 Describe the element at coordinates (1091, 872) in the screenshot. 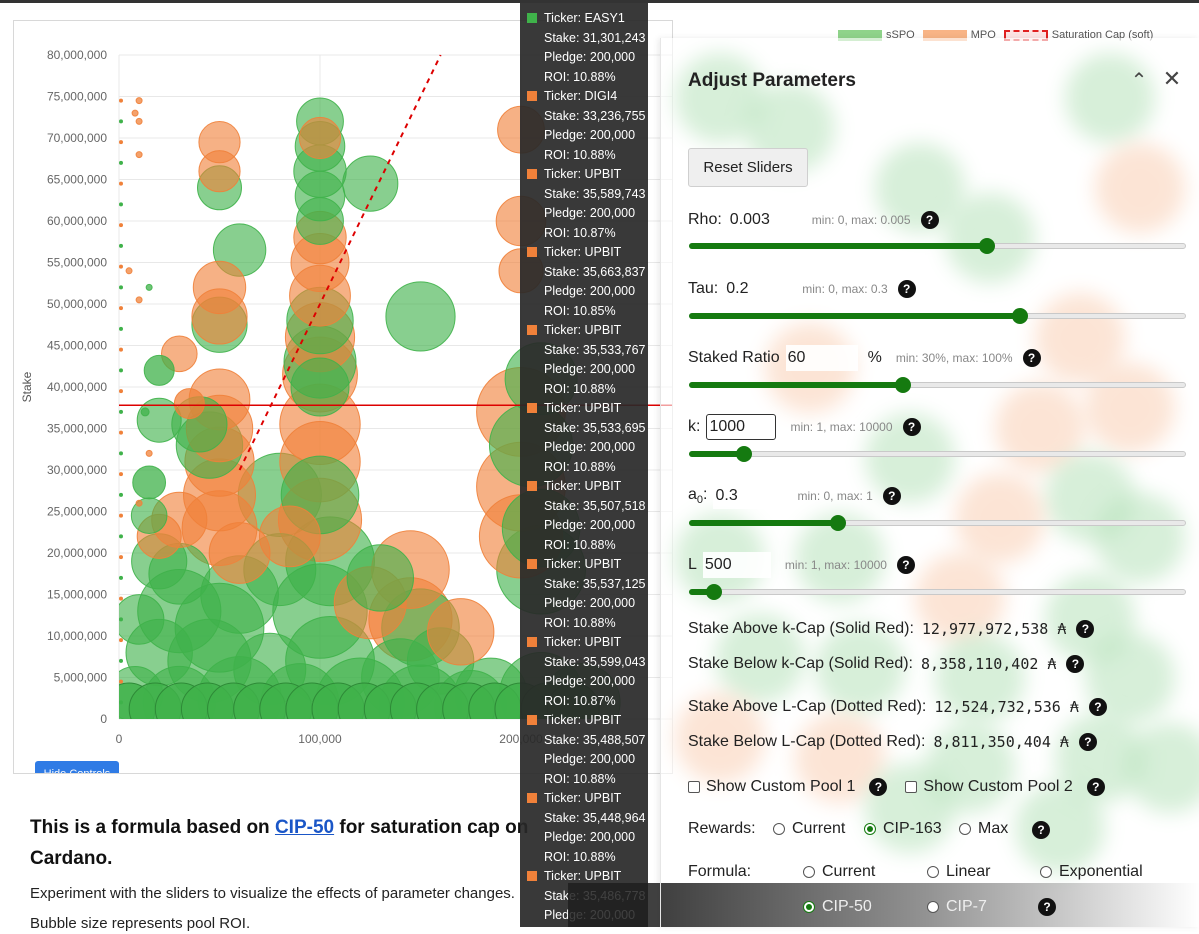

I see `formula-option: Exponential` at that location.